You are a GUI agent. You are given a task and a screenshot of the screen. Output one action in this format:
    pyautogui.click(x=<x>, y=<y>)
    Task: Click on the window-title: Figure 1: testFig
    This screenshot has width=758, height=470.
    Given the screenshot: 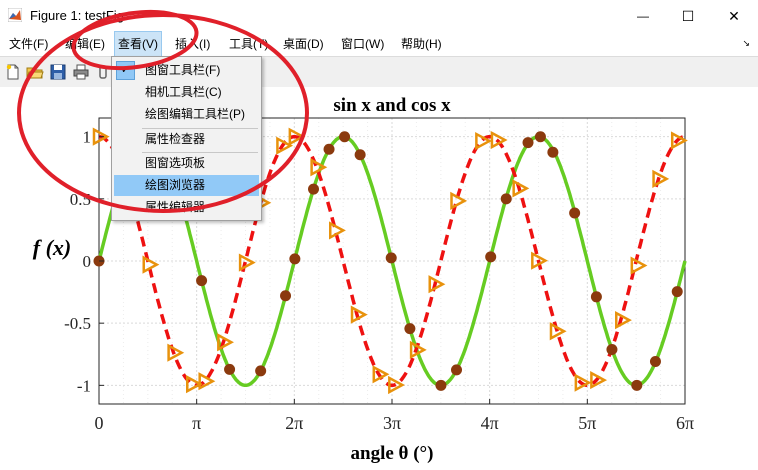 What is the action you would take?
    pyautogui.click(x=77, y=15)
    